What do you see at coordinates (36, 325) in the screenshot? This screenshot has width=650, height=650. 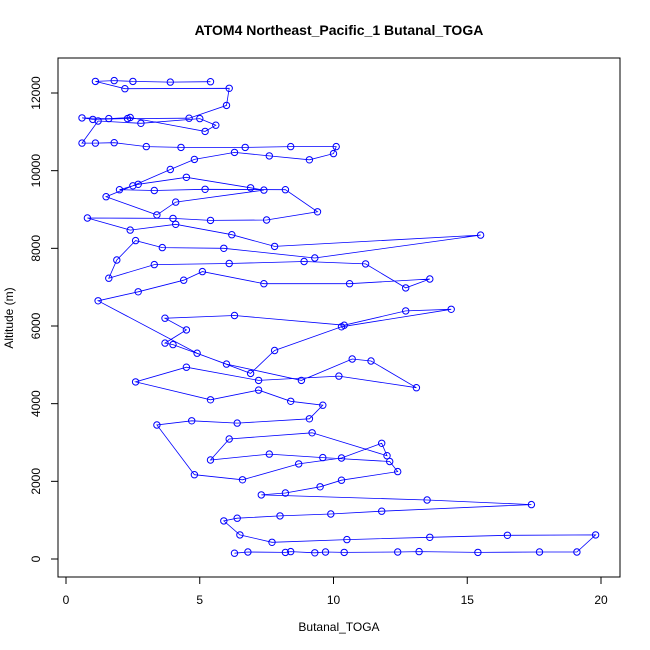 I see `y-tick-label: 6000` at bounding box center [36, 325].